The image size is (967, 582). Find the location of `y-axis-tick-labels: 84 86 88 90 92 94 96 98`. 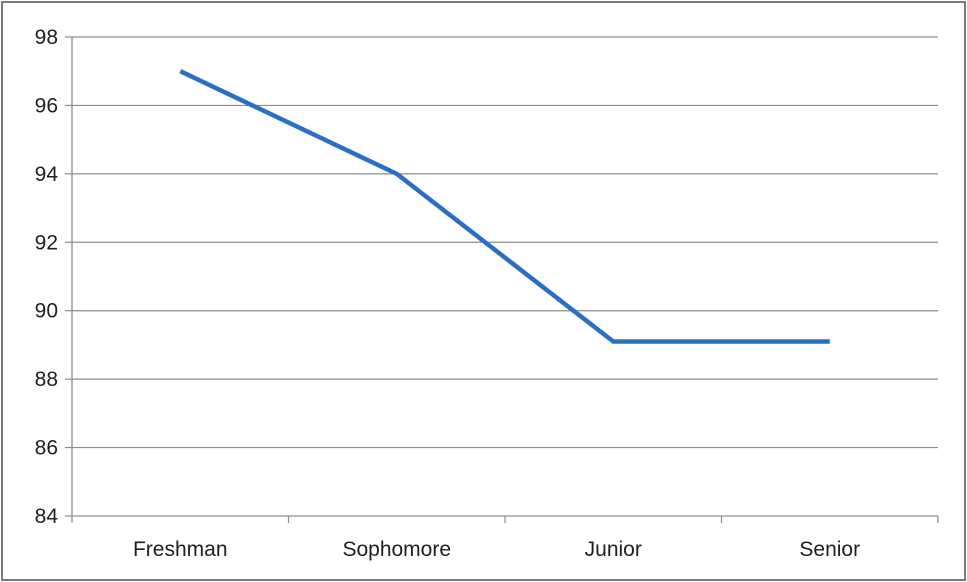

y-axis-tick-labels: 84 86 88 90 92 94 96 98 is located at coordinates (47, 277).